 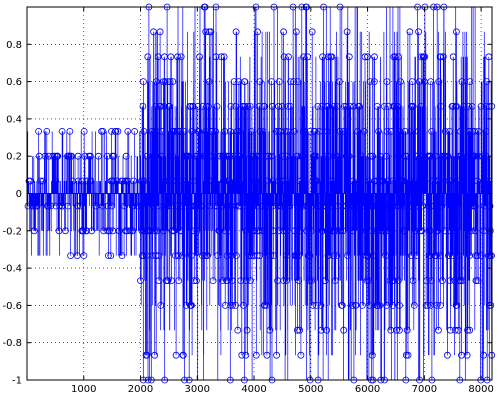 What do you see at coordinates (83, 389) in the screenshot?
I see `x-tick-label: 1000` at bounding box center [83, 389].